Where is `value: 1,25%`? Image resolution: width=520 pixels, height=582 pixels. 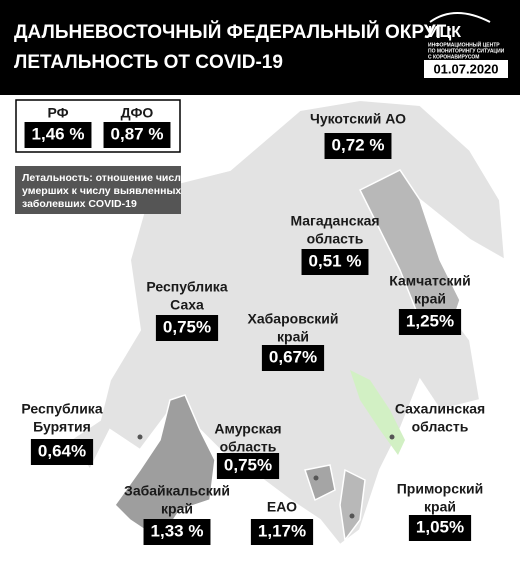
value: 1,25% is located at coordinates (430, 320).